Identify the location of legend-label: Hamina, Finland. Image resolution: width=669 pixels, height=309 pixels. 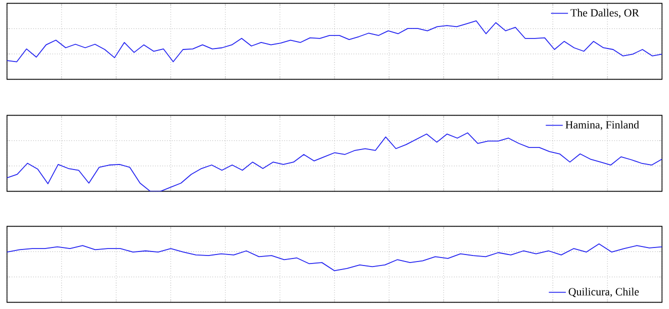
(603, 125).